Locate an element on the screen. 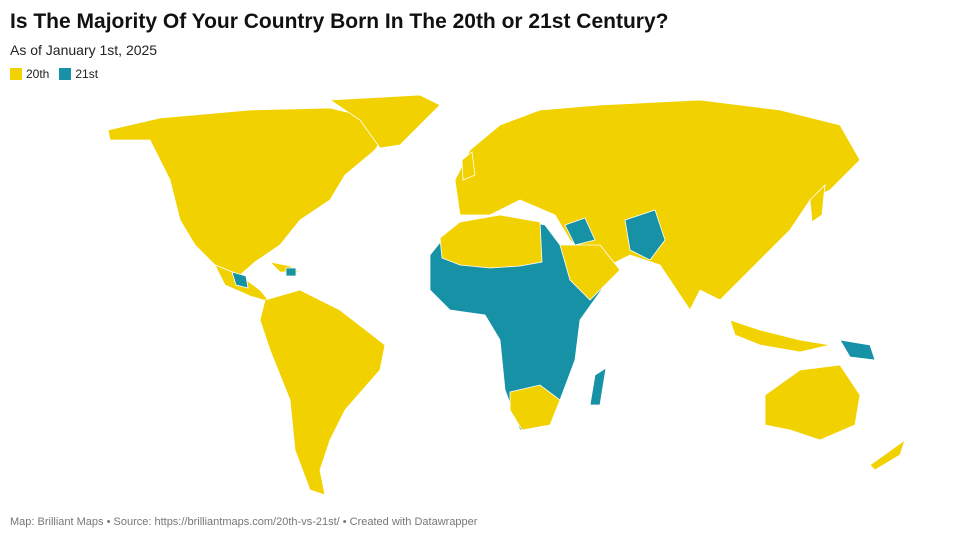 The height and width of the screenshot is (540, 953). legend-item: 21st is located at coordinates (78, 74).